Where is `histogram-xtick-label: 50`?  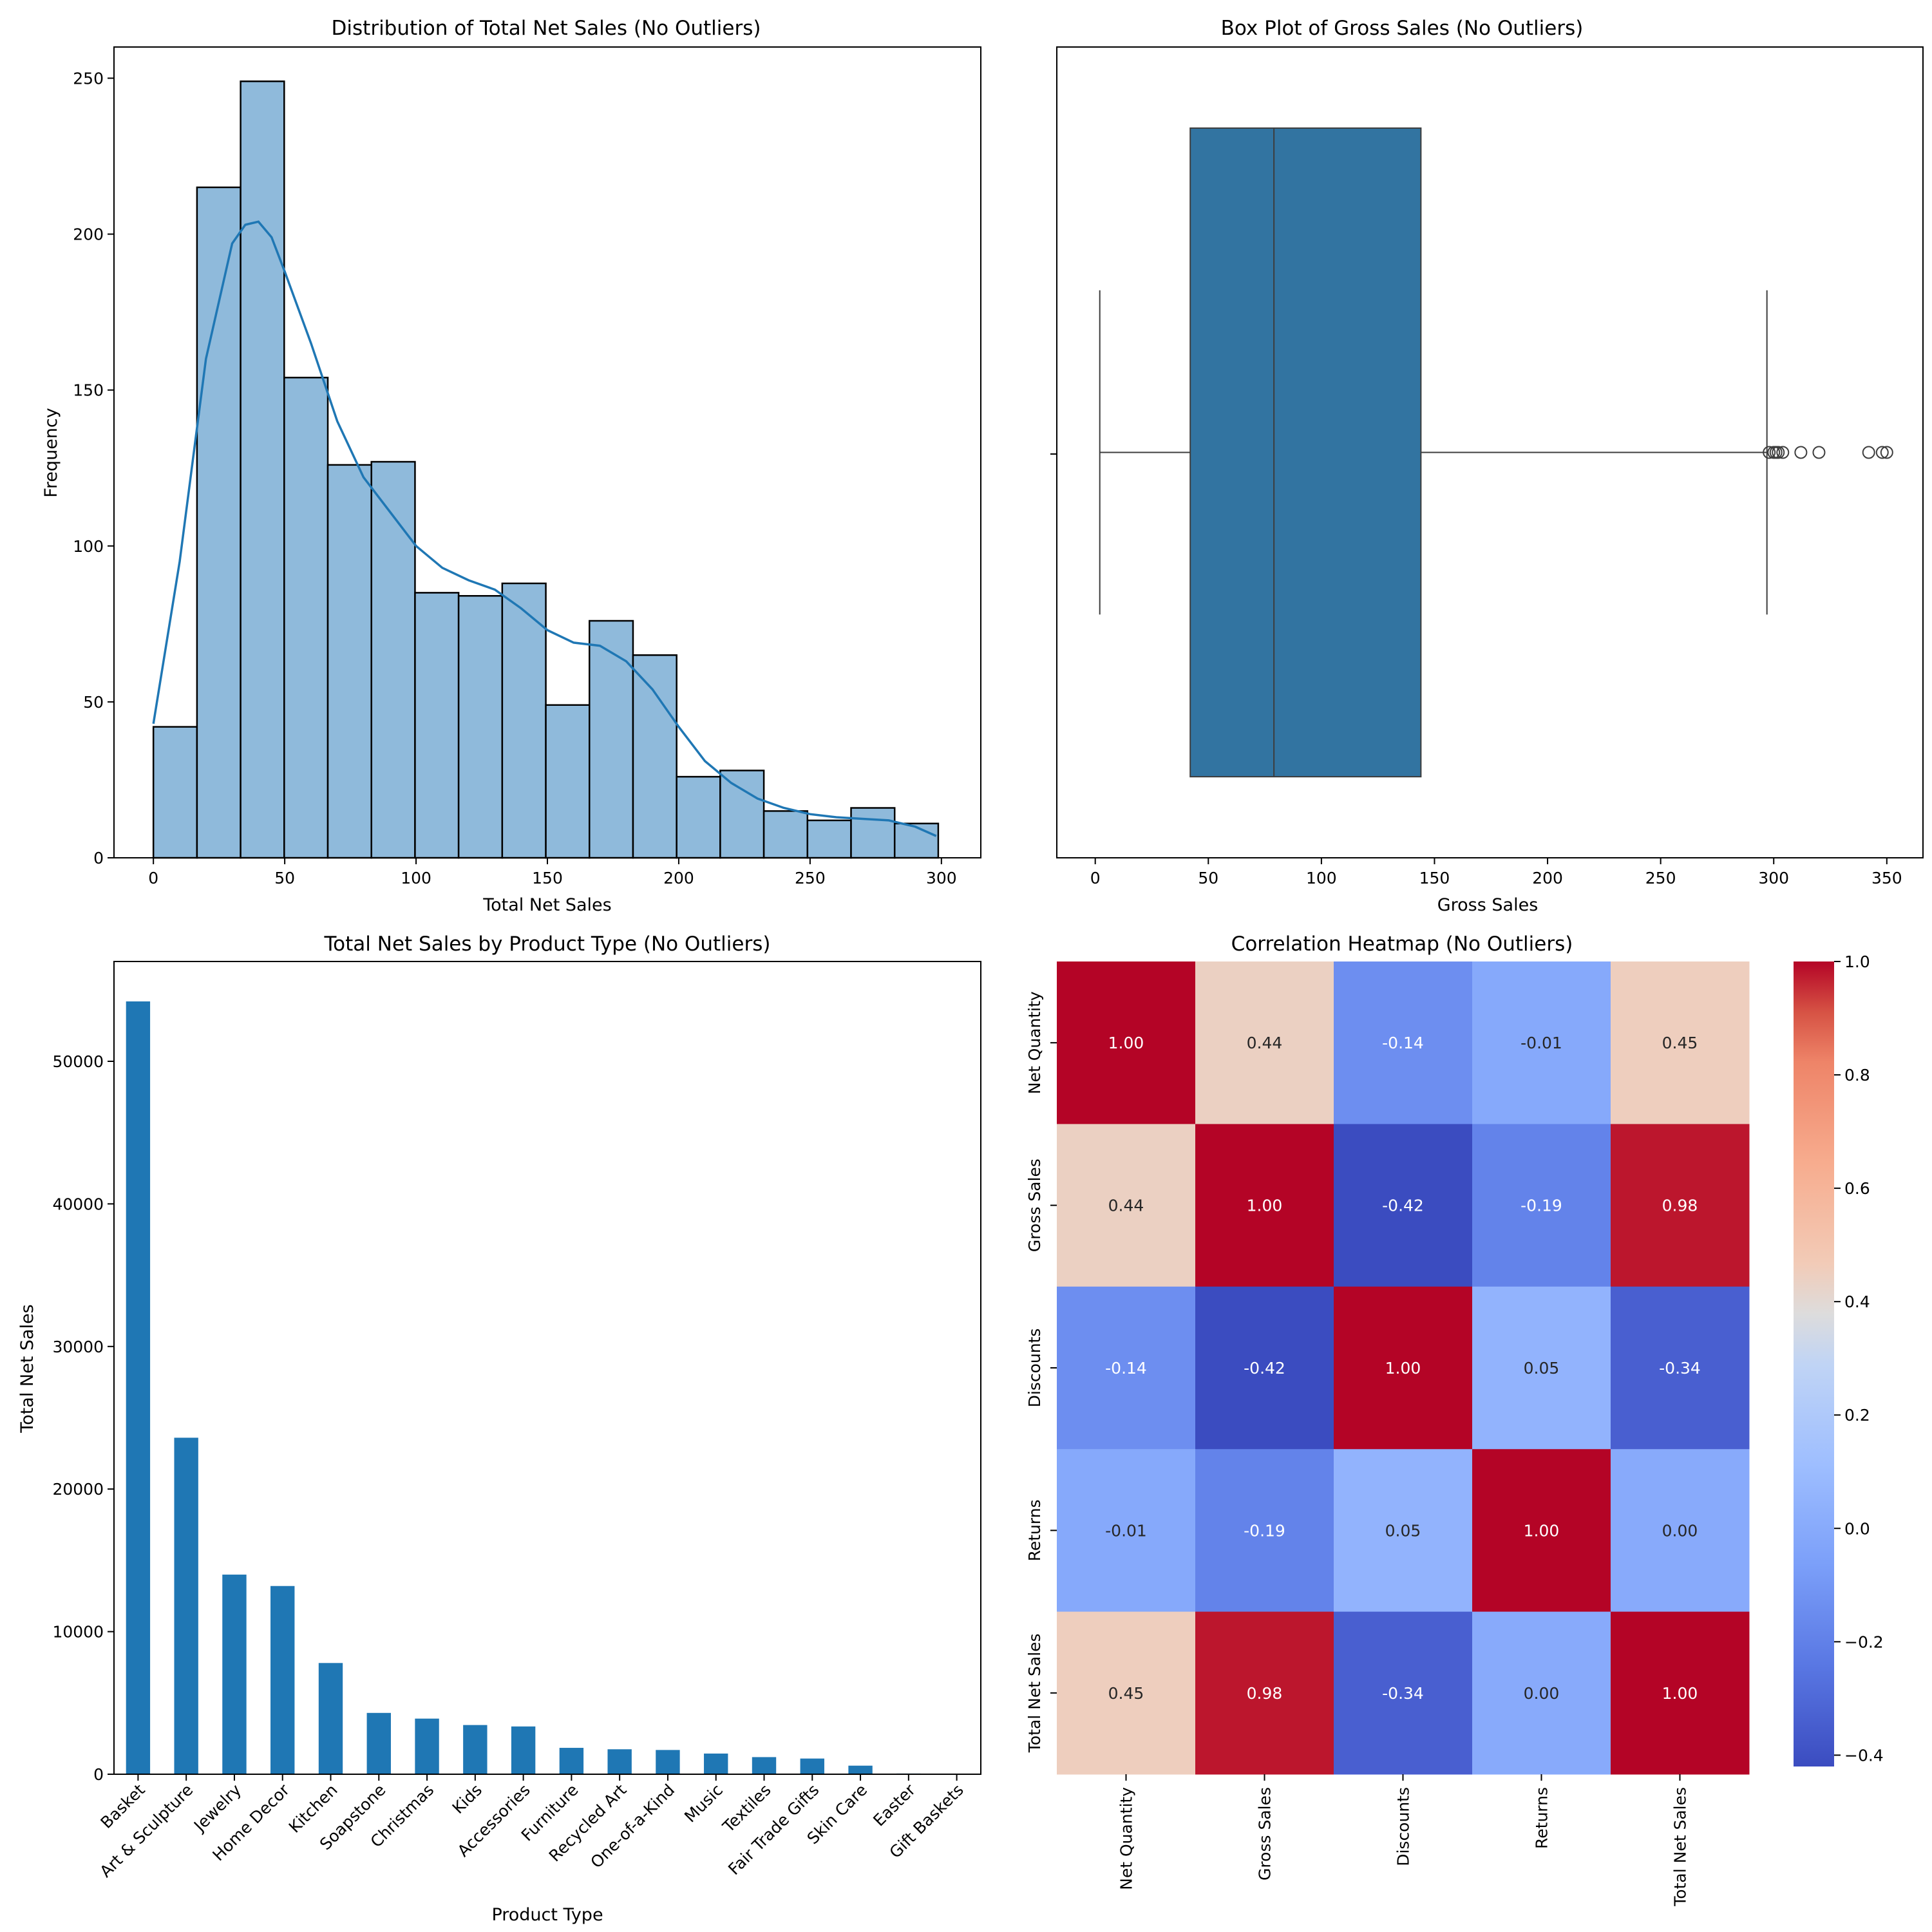
histogram-xtick-label: 50 is located at coordinates (285, 878).